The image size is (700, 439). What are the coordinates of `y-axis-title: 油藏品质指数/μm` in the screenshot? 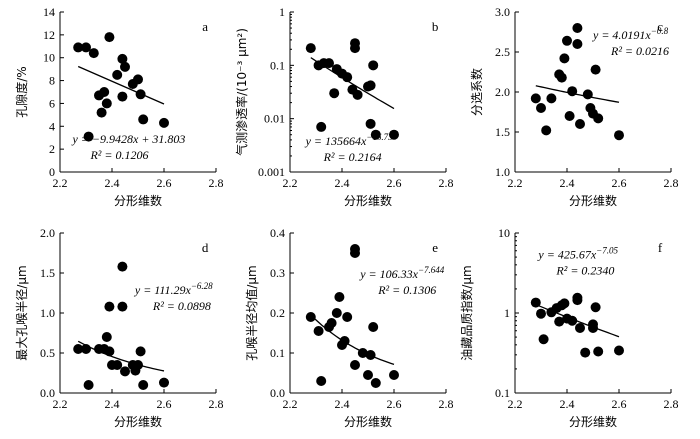 It's located at (466, 312).